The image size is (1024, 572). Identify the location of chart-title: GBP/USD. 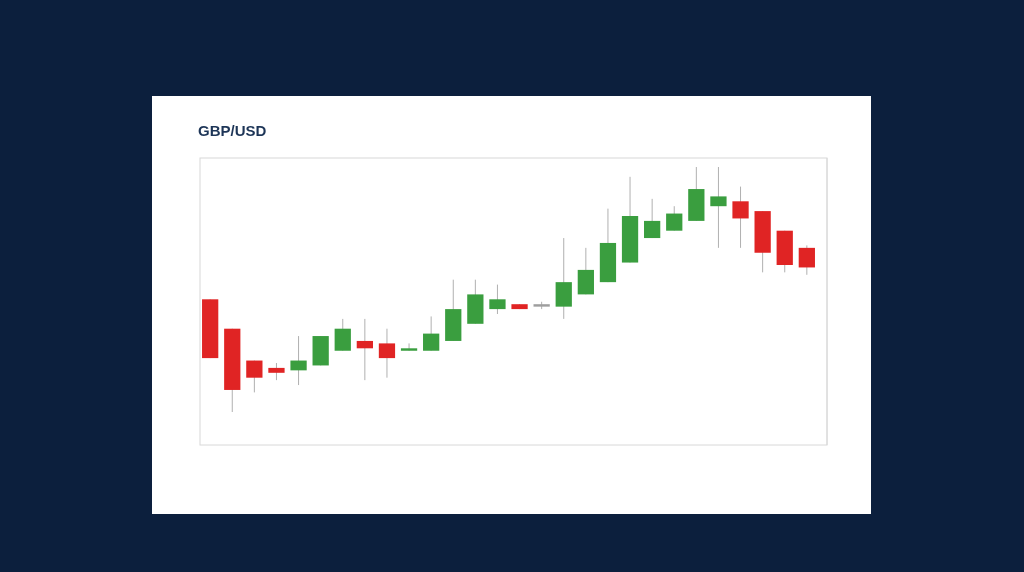
(232, 130).